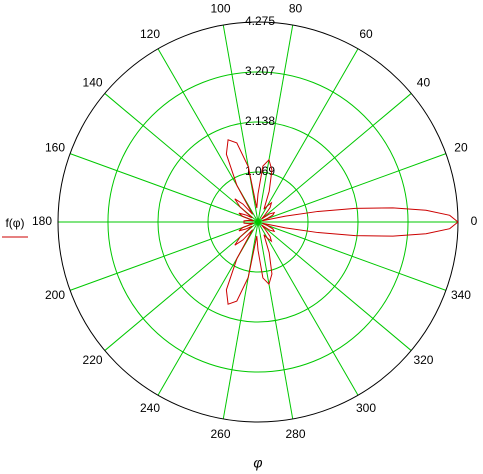  What do you see at coordinates (220, 434) in the screenshot?
I see `angle-tick-label: 260` at bounding box center [220, 434].